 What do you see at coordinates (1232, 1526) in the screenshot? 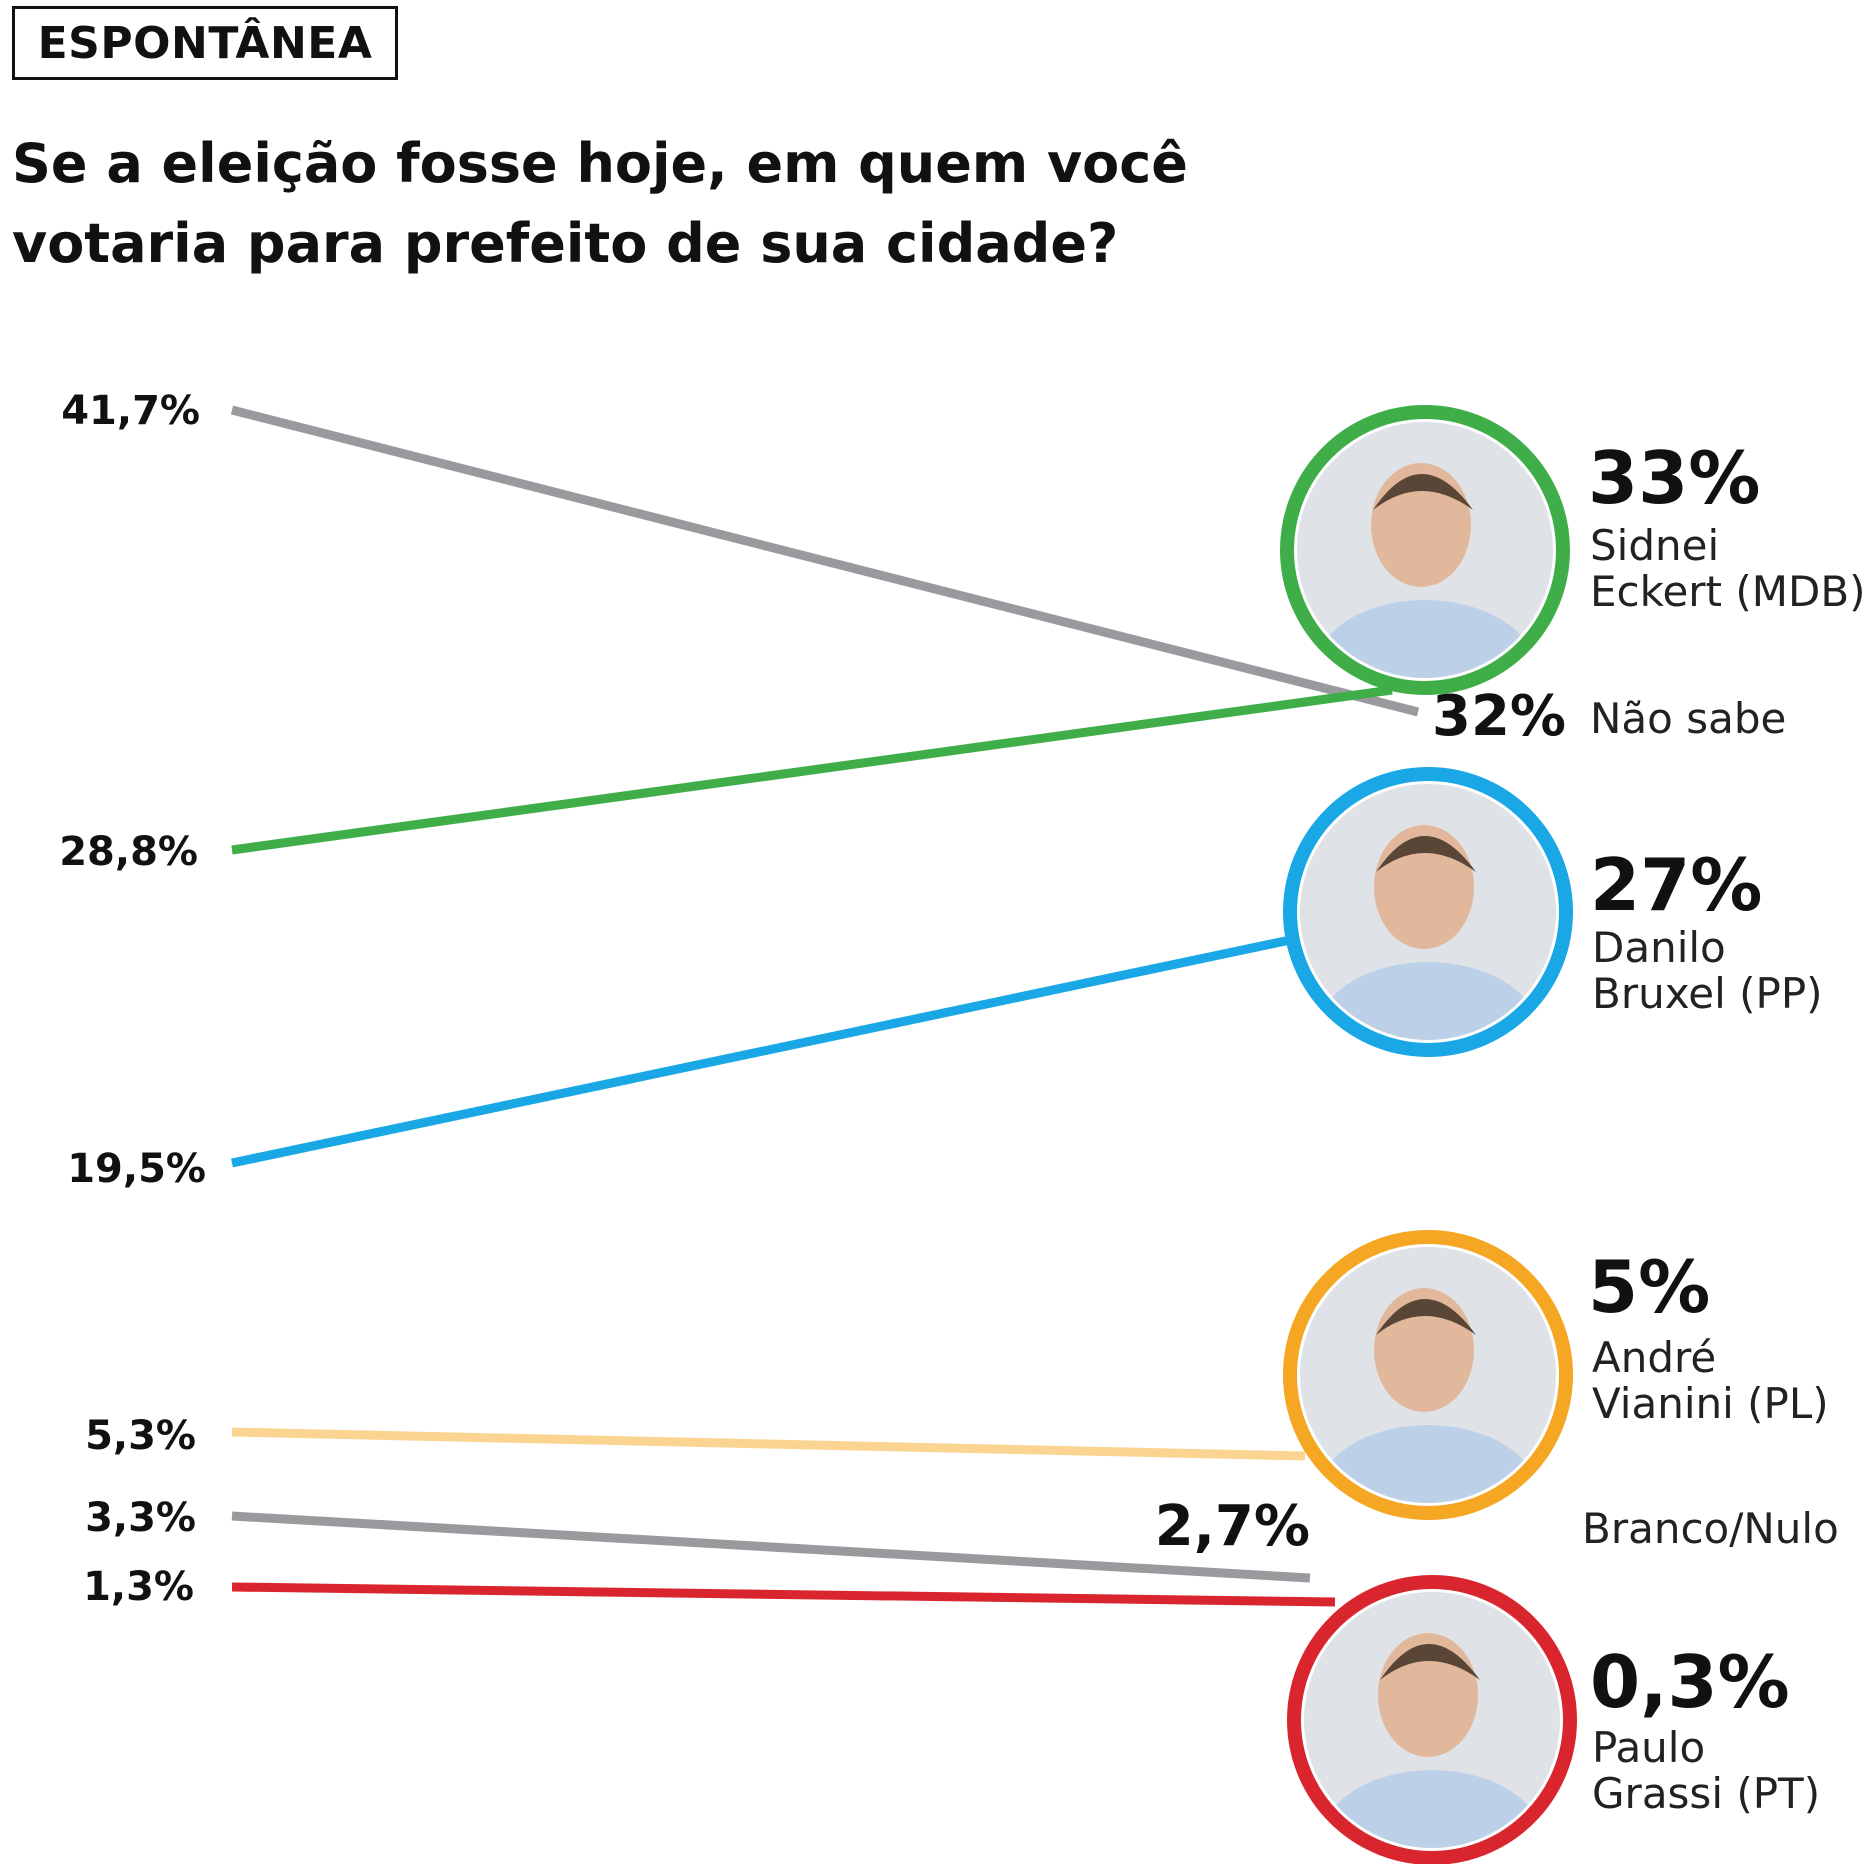
I see `end-value-label-branco_nulo: 2,7%` at bounding box center [1232, 1526].